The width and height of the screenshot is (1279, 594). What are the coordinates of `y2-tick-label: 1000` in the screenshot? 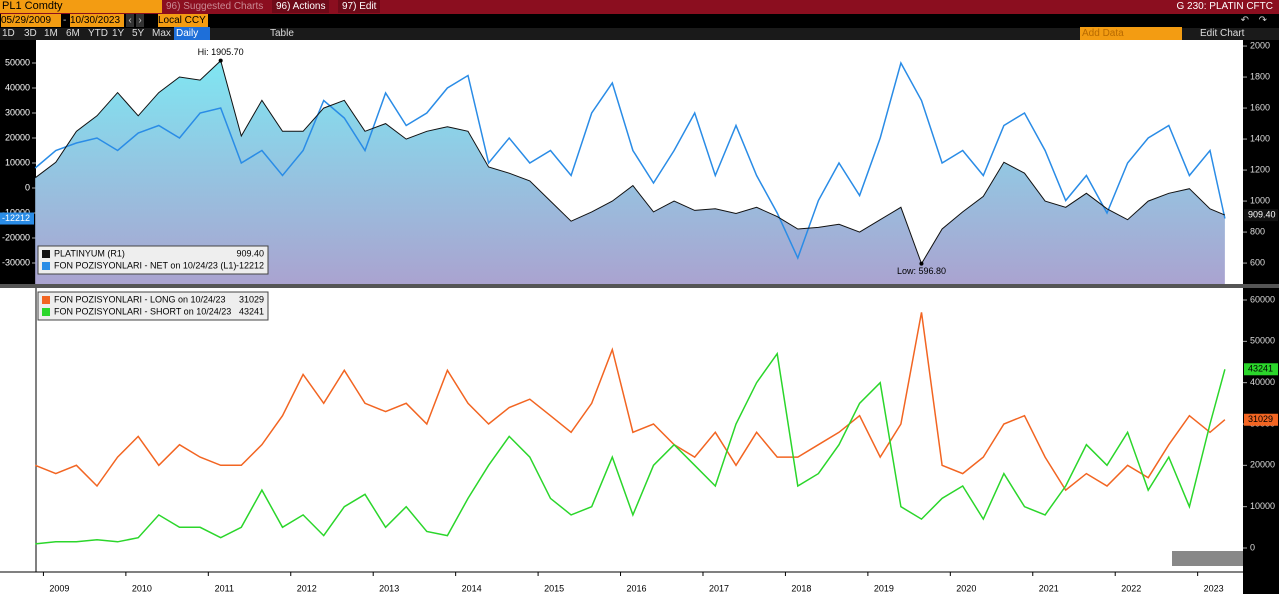 It's located at (1260, 200).